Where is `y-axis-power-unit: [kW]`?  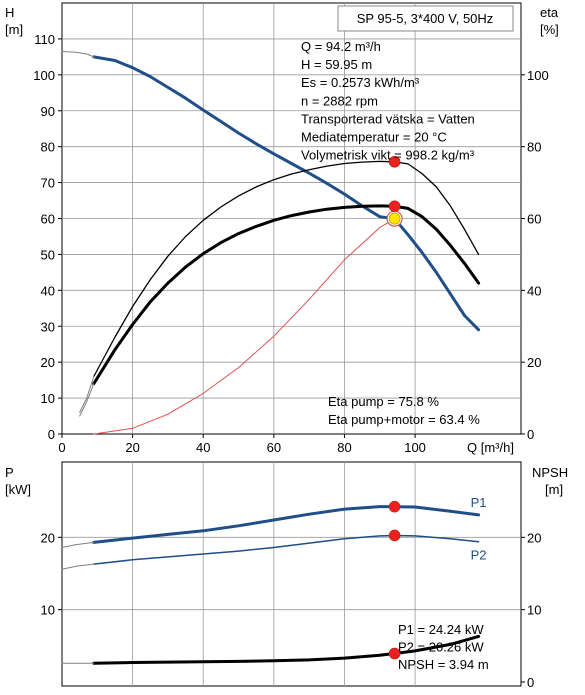 y-axis-power-unit: [kW] is located at coordinates (18, 489).